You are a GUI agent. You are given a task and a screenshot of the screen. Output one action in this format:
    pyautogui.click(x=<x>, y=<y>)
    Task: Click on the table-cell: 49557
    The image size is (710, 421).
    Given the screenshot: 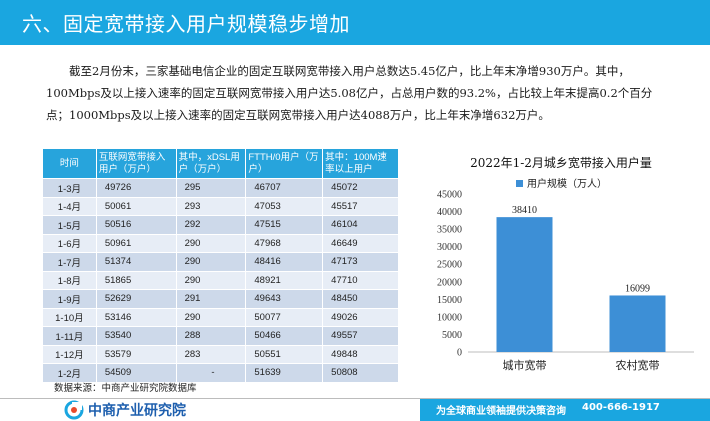 What is the action you would take?
    pyautogui.click(x=360, y=336)
    